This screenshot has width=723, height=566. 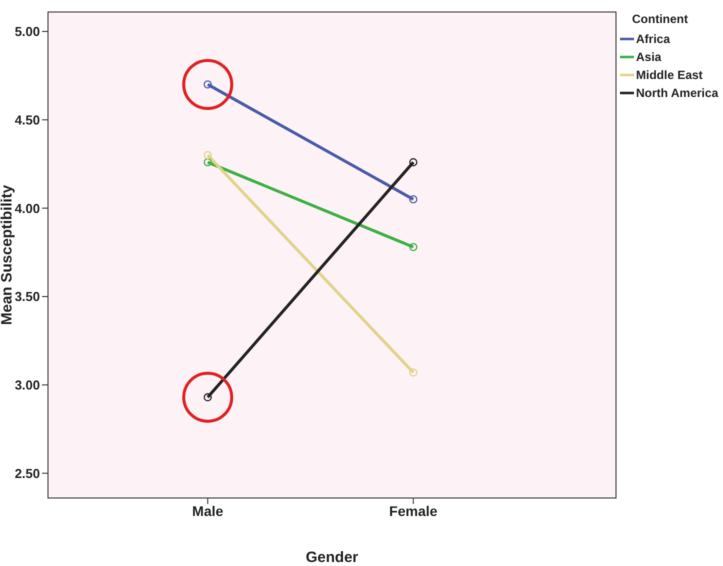 I want to click on x-tick-label: Male, so click(x=208, y=510).